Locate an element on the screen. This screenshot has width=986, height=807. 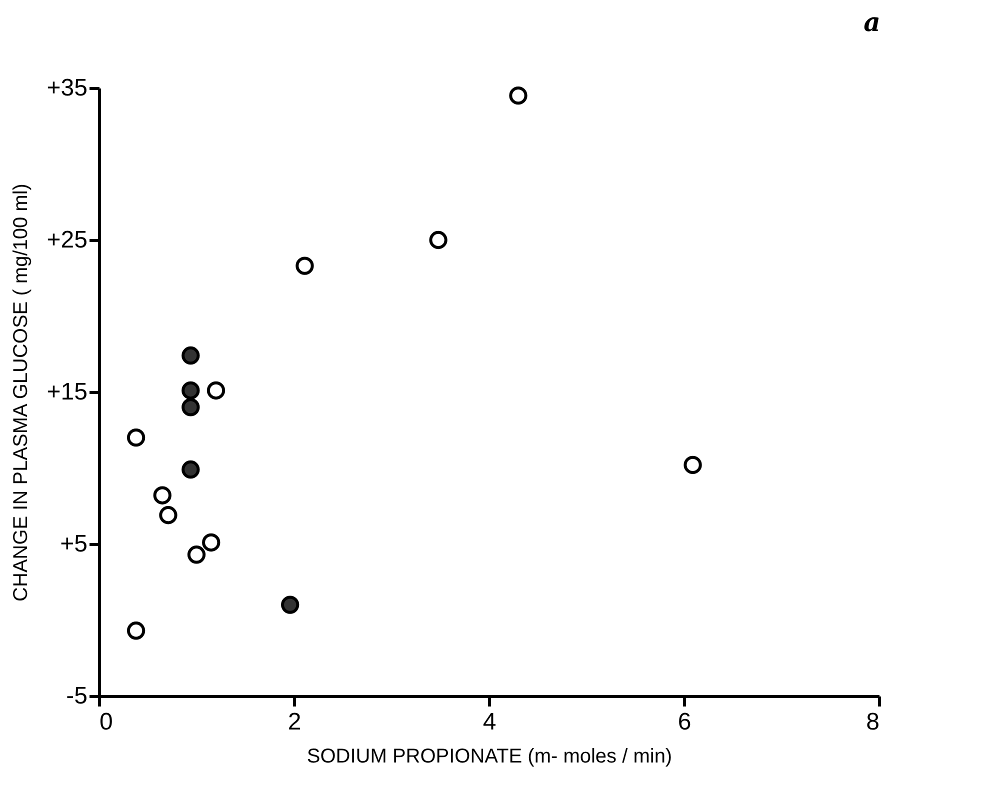
y-tick-label: +5 is located at coordinates (74, 544).